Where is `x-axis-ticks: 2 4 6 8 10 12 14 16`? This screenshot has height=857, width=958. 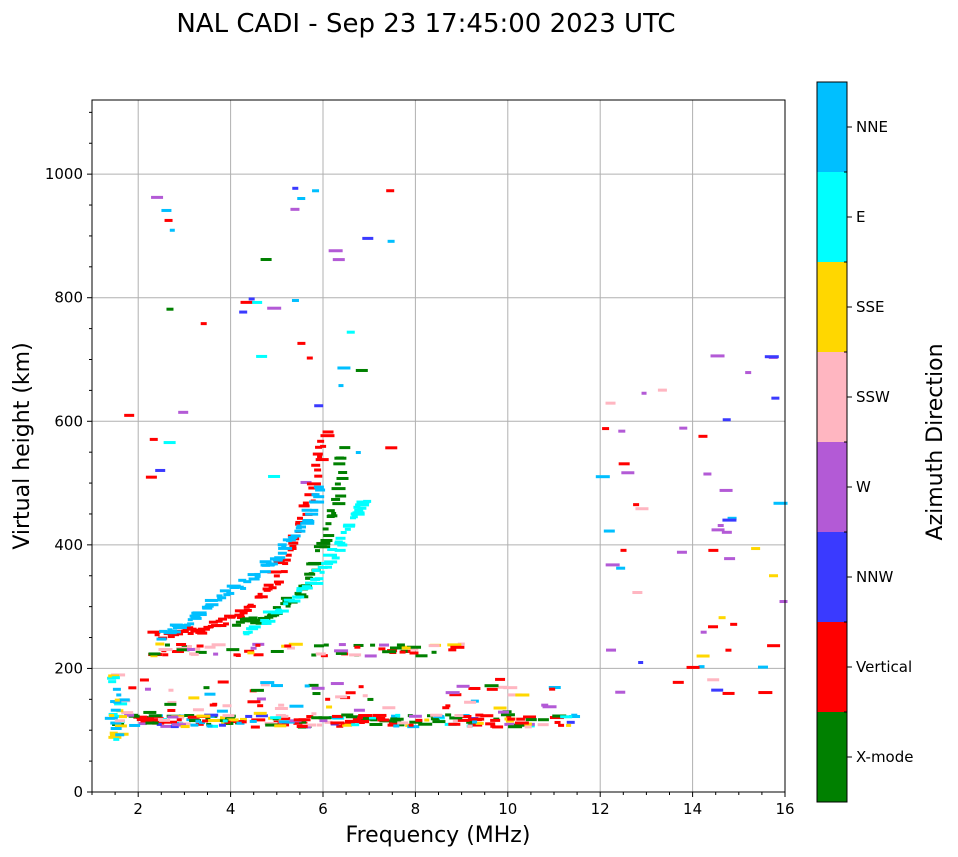 x-axis-ticks: 2 4 6 8 10 12 14 16 is located at coordinates (443, 805).